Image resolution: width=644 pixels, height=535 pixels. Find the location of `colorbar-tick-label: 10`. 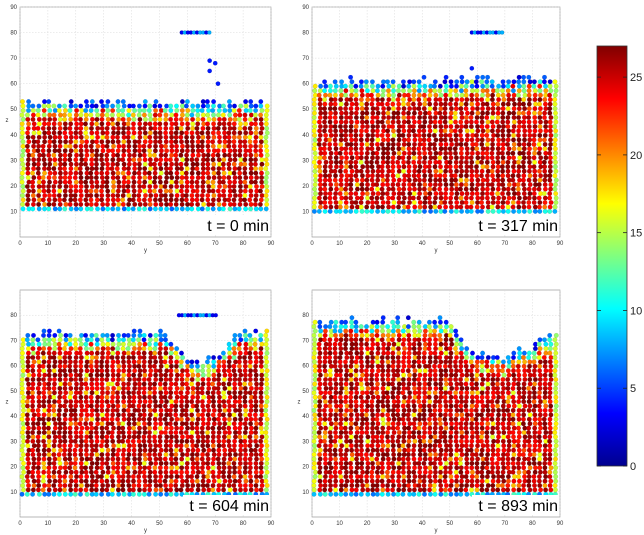

colorbar-tick-label: 10 is located at coordinates (636, 311).